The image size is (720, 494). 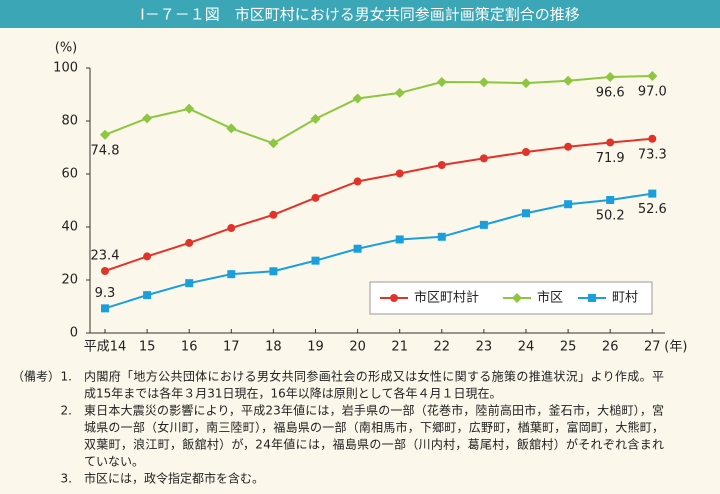 I want to click on chart-title: Ⅰ－７－１図 市区町村における男女共同参画計画策定割合の推移, so click(x=359, y=15).